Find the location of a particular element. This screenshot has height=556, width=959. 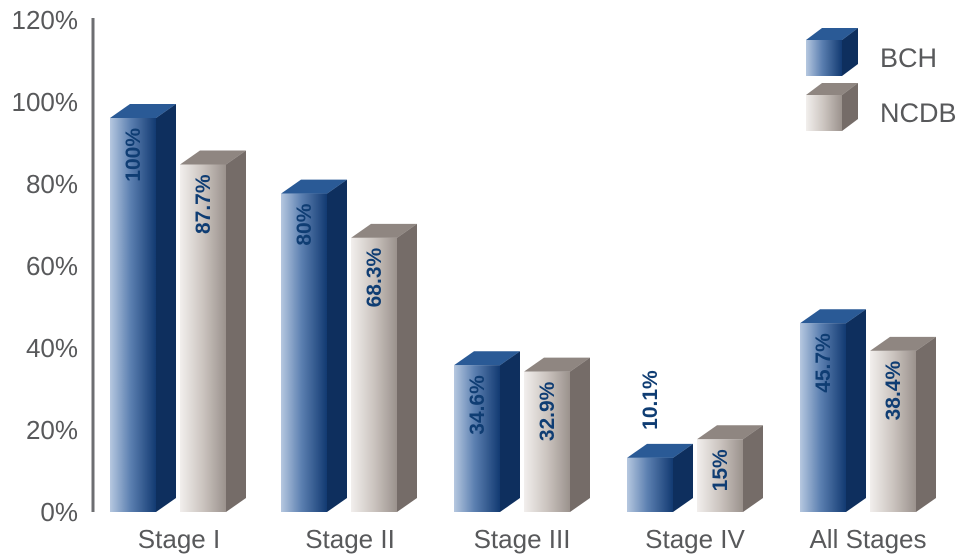

data-label: 100% is located at coordinates (133, 155).